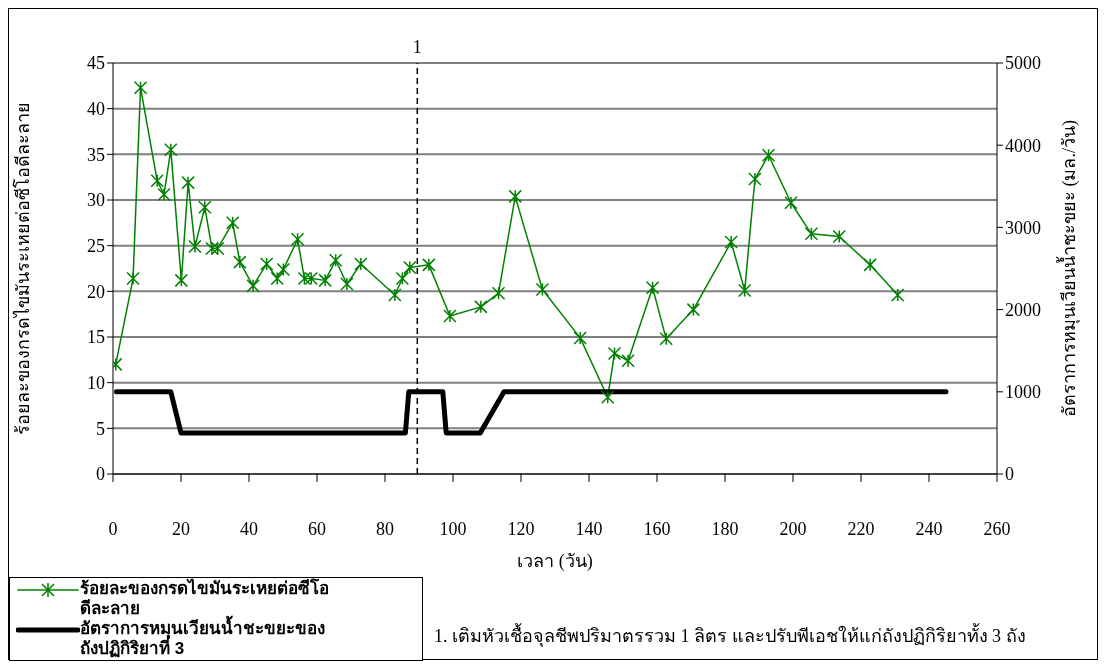 The width and height of the screenshot is (1106, 668). I want to click on y2-tick-label: 3000, so click(1023, 227).